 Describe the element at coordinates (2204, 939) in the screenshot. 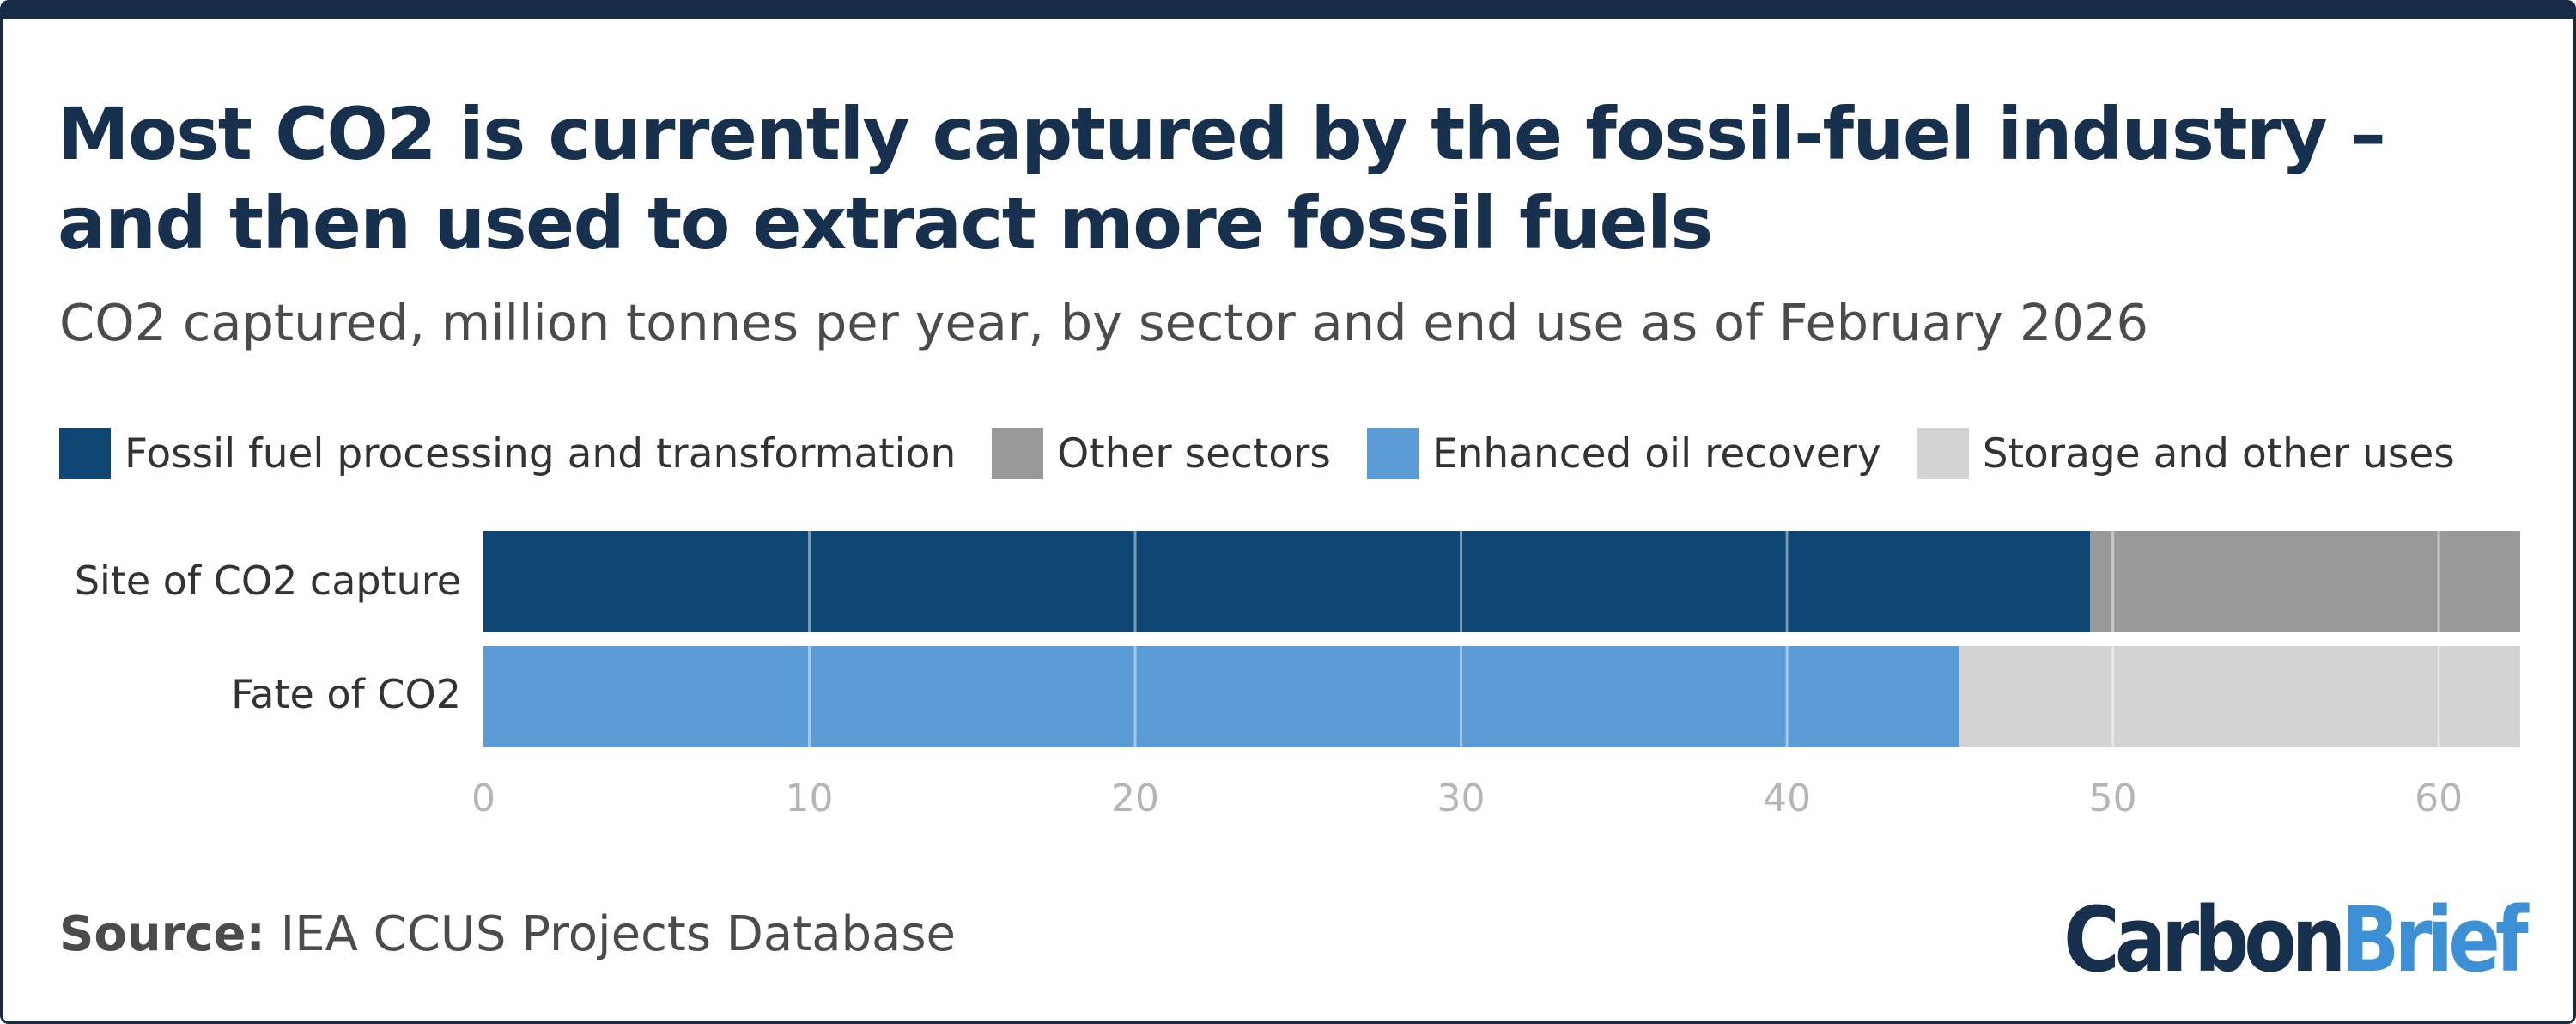

I see `logo-text-carbon: Carbon` at that location.